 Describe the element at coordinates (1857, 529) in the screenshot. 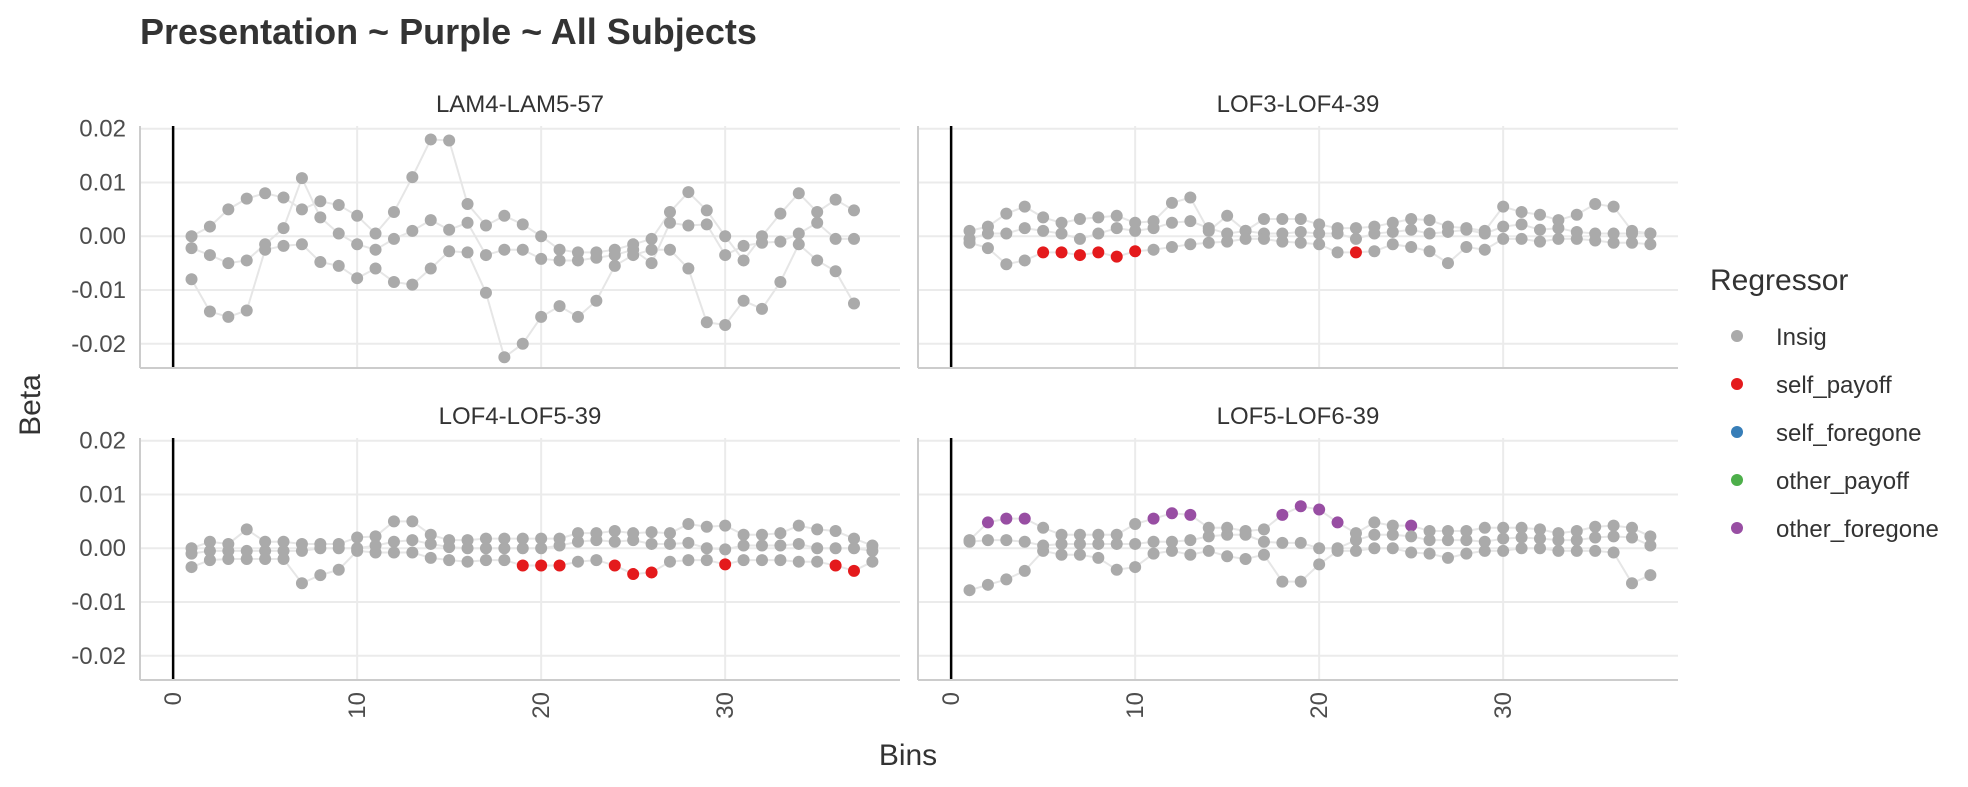

I see `legend-label-other_foregone: other_foregone` at that location.